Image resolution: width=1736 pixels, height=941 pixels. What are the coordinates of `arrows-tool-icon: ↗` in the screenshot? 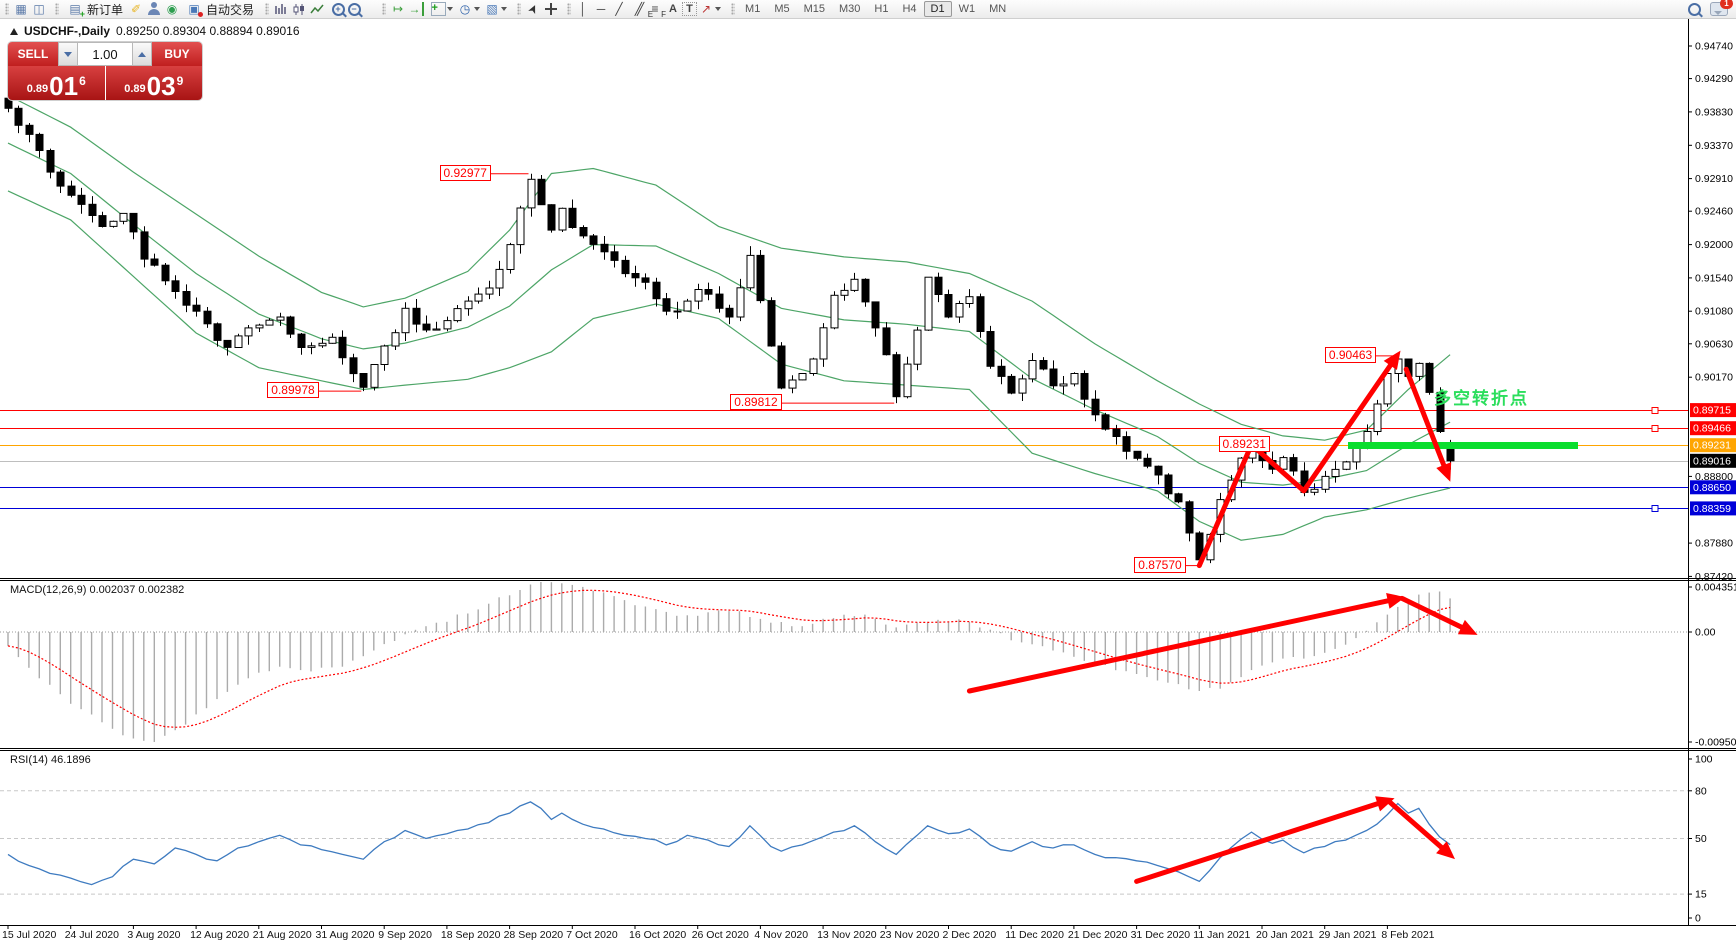 It's located at (706, 9).